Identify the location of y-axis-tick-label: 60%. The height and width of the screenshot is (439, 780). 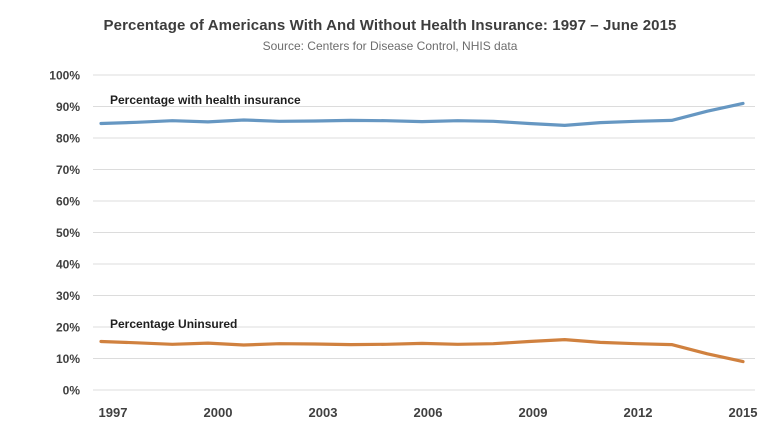
(68, 202).